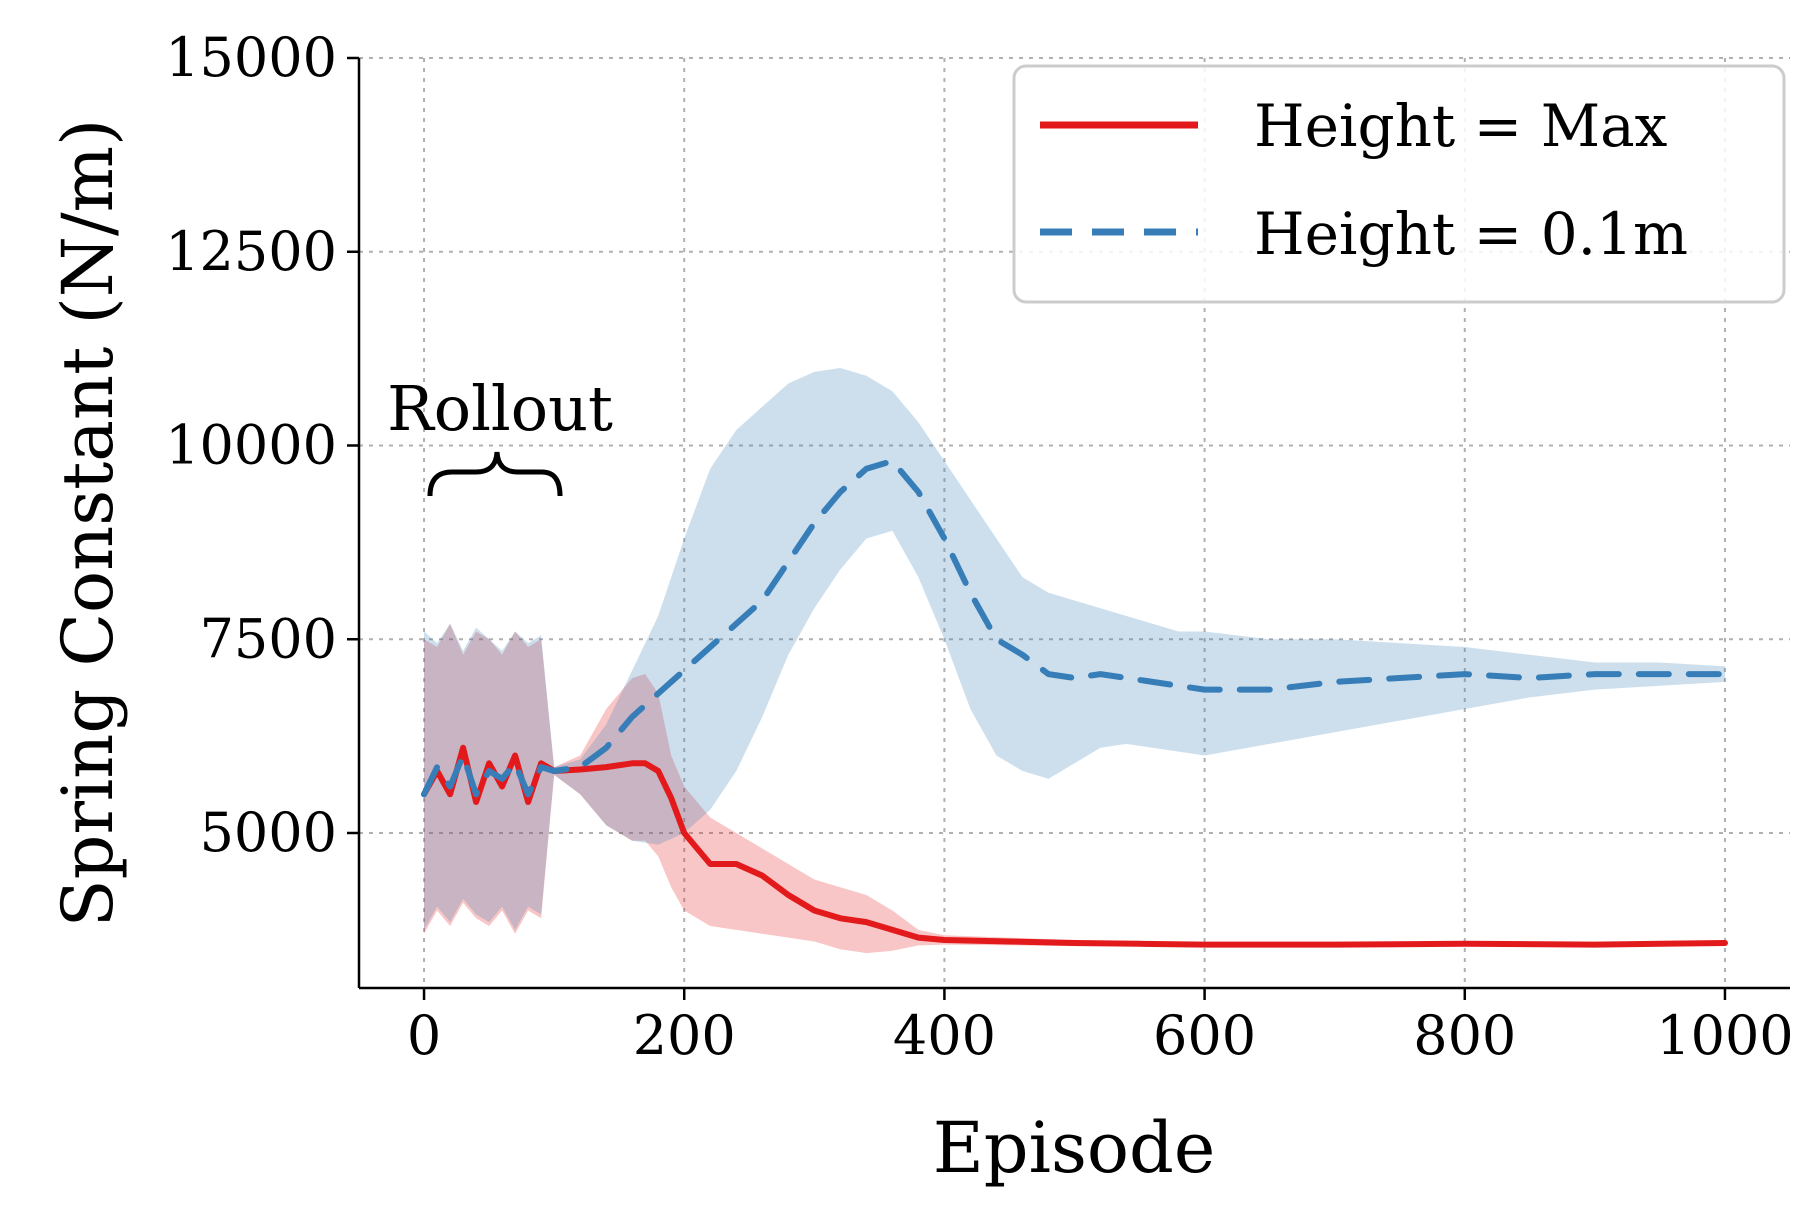  I want to click on x-axis-title: Episode, so click(1074, 1148).